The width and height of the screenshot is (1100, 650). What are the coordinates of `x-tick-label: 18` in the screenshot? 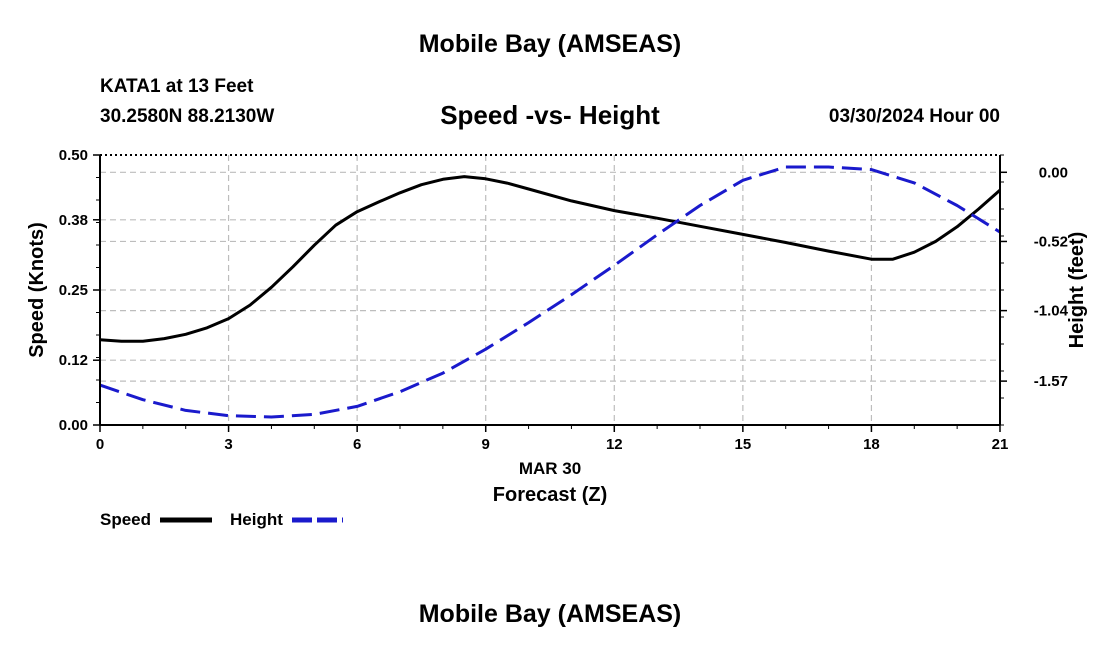 It's located at (871, 444).